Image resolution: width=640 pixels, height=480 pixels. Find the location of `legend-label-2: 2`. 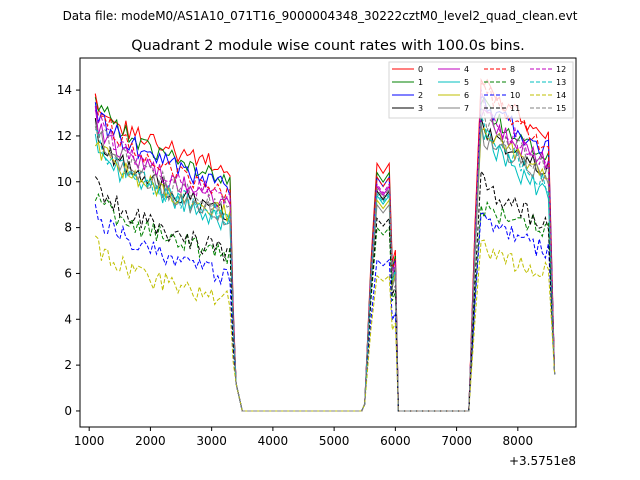

legend-label-2: 2 is located at coordinates (420, 95).